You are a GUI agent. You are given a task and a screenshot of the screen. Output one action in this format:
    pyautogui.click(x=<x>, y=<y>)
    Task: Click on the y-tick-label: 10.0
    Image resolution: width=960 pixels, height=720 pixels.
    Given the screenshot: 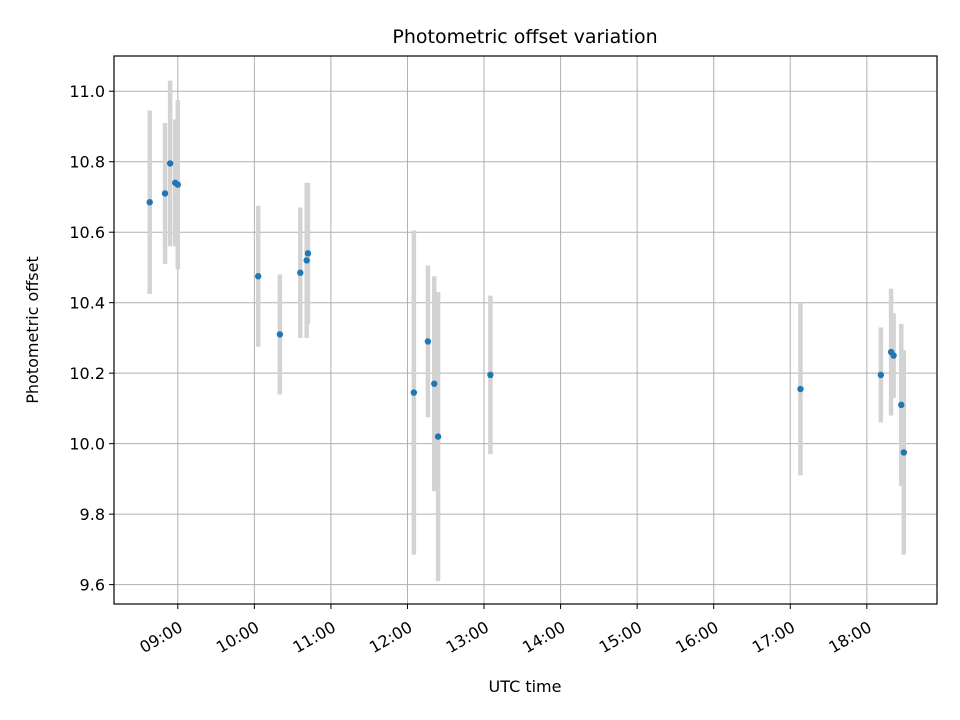 What is the action you would take?
    pyautogui.click(x=87, y=444)
    